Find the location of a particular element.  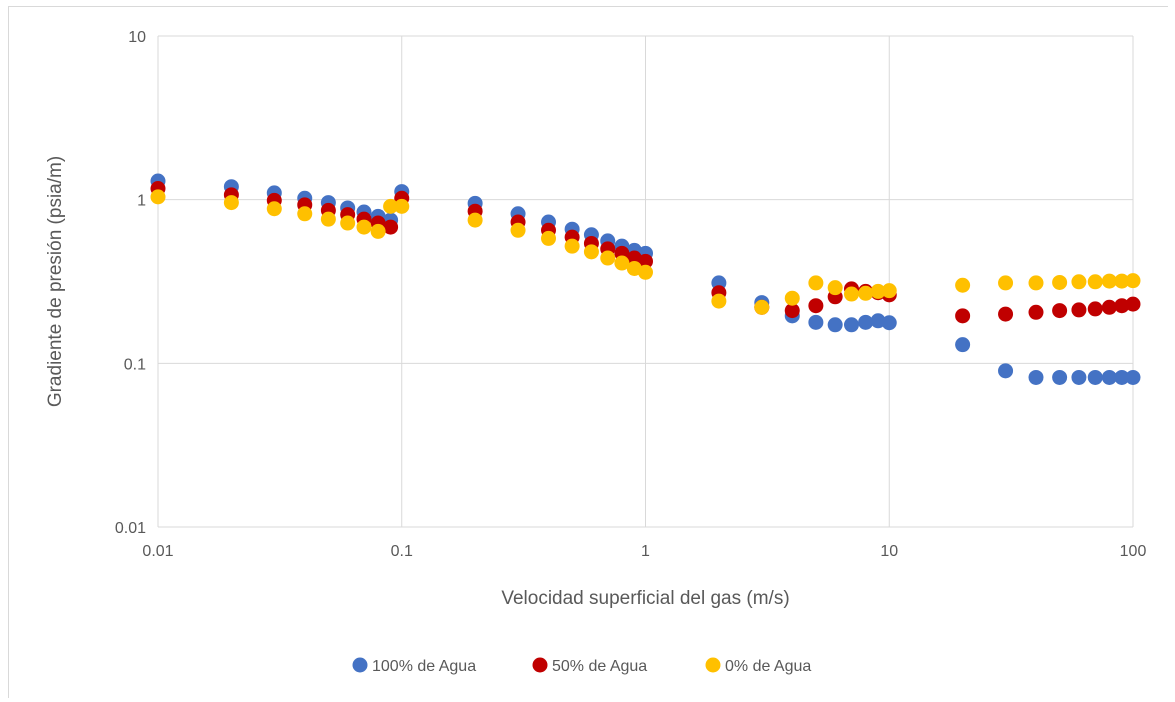

legend: 100% de Agua 50% de Agua 0% de Agua is located at coordinates (581, 666).